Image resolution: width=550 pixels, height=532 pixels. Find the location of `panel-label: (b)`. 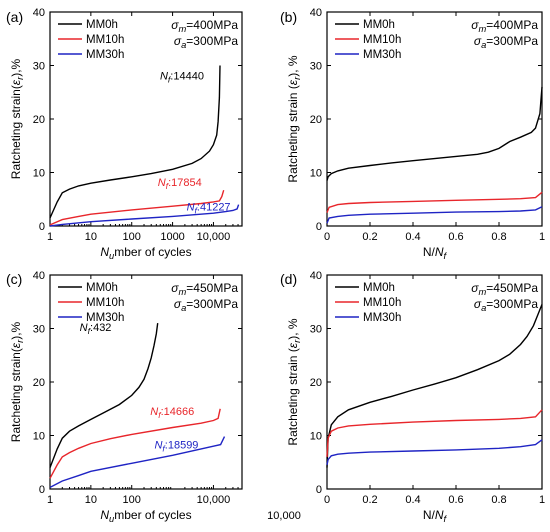

panel-label: (b) is located at coordinates (288, 17).